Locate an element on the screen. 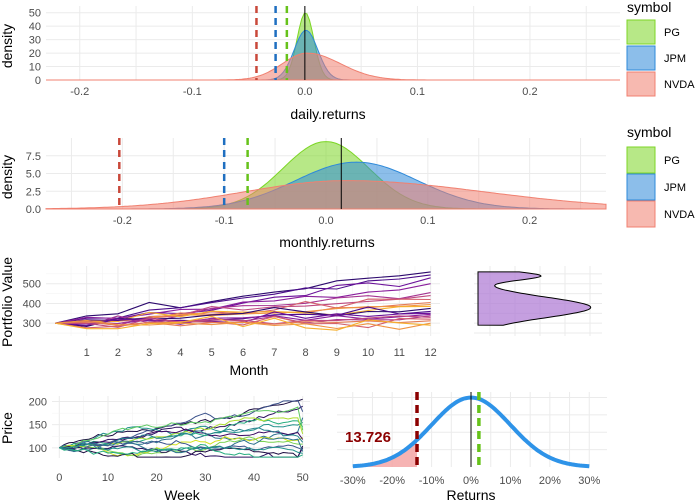 The height and width of the screenshot is (504, 699). x-tick-label: 3 is located at coordinates (149, 353).